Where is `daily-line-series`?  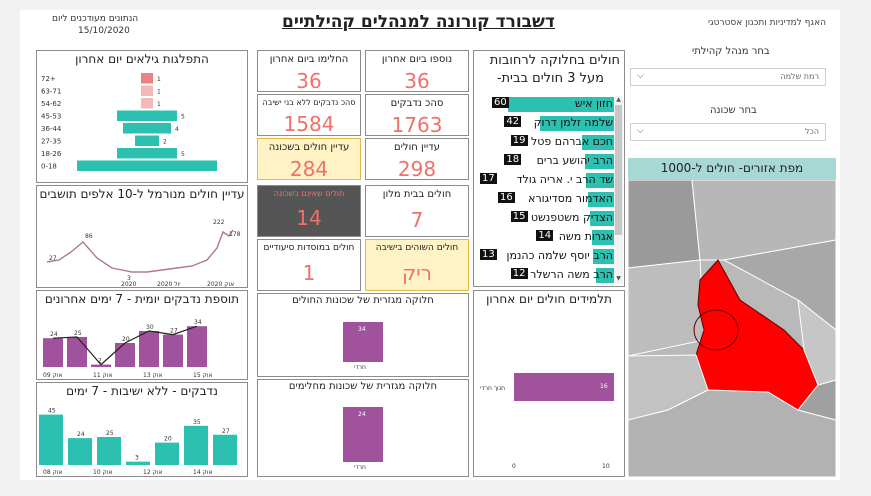 daily-line-series is located at coordinates (125, 345).